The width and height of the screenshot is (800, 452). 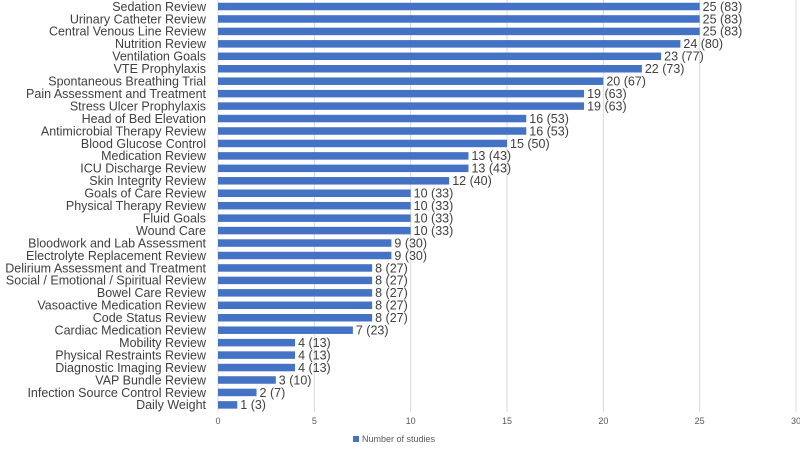 I want to click on category-label: Spontaneous Breathing Trial, so click(x=127, y=82).